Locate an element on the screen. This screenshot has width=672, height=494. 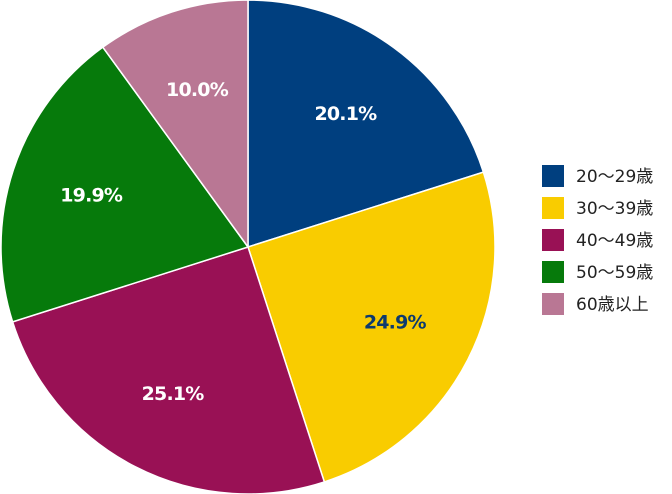
legend-label: 30〜39歳 is located at coordinates (614, 209).